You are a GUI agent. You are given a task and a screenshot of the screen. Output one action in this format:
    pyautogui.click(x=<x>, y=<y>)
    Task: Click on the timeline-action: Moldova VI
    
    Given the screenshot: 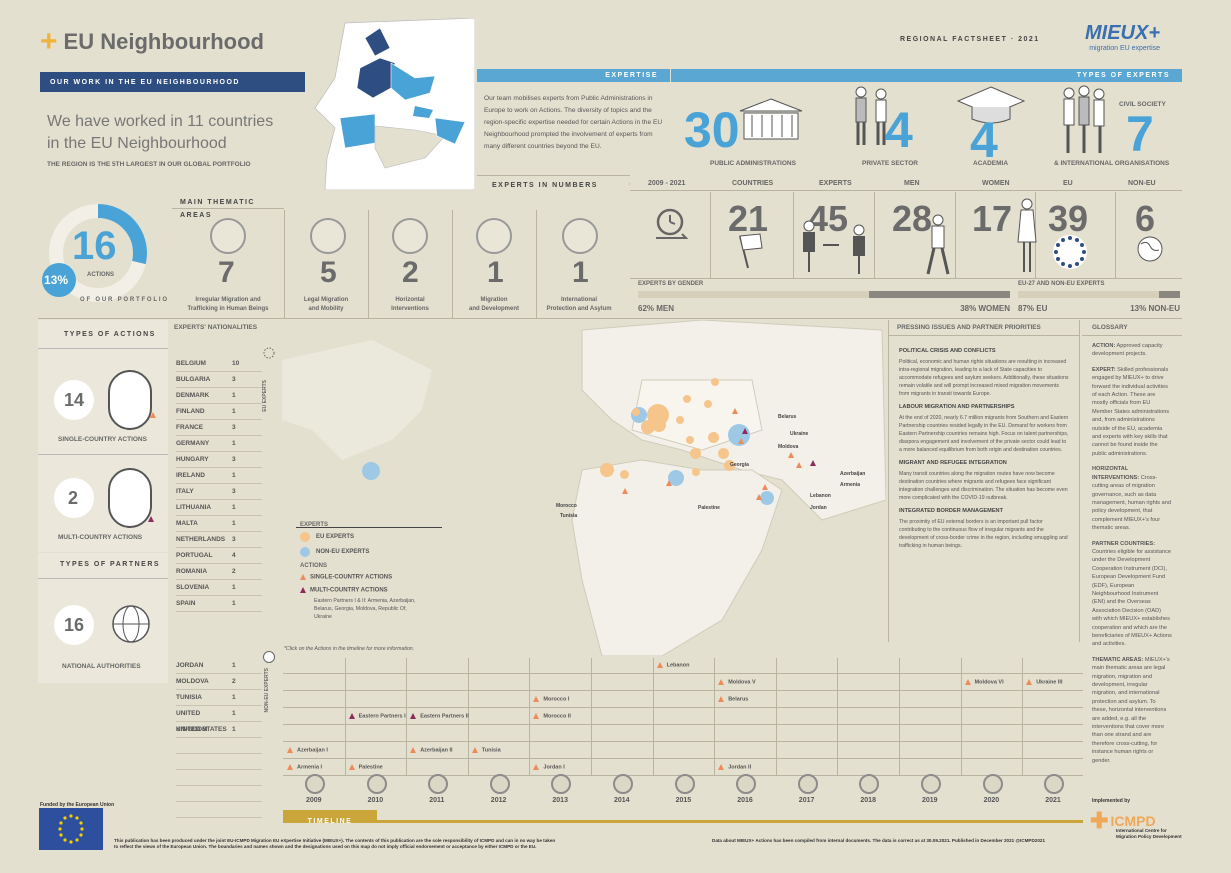 What is the action you would take?
    pyautogui.click(x=984, y=682)
    